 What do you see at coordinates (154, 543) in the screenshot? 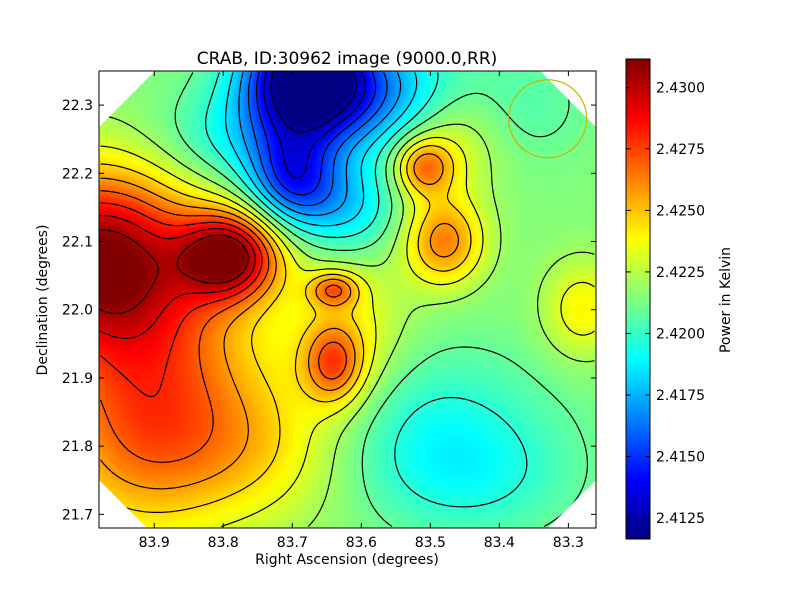
I see `x-tick-label: 83.9` at bounding box center [154, 543].